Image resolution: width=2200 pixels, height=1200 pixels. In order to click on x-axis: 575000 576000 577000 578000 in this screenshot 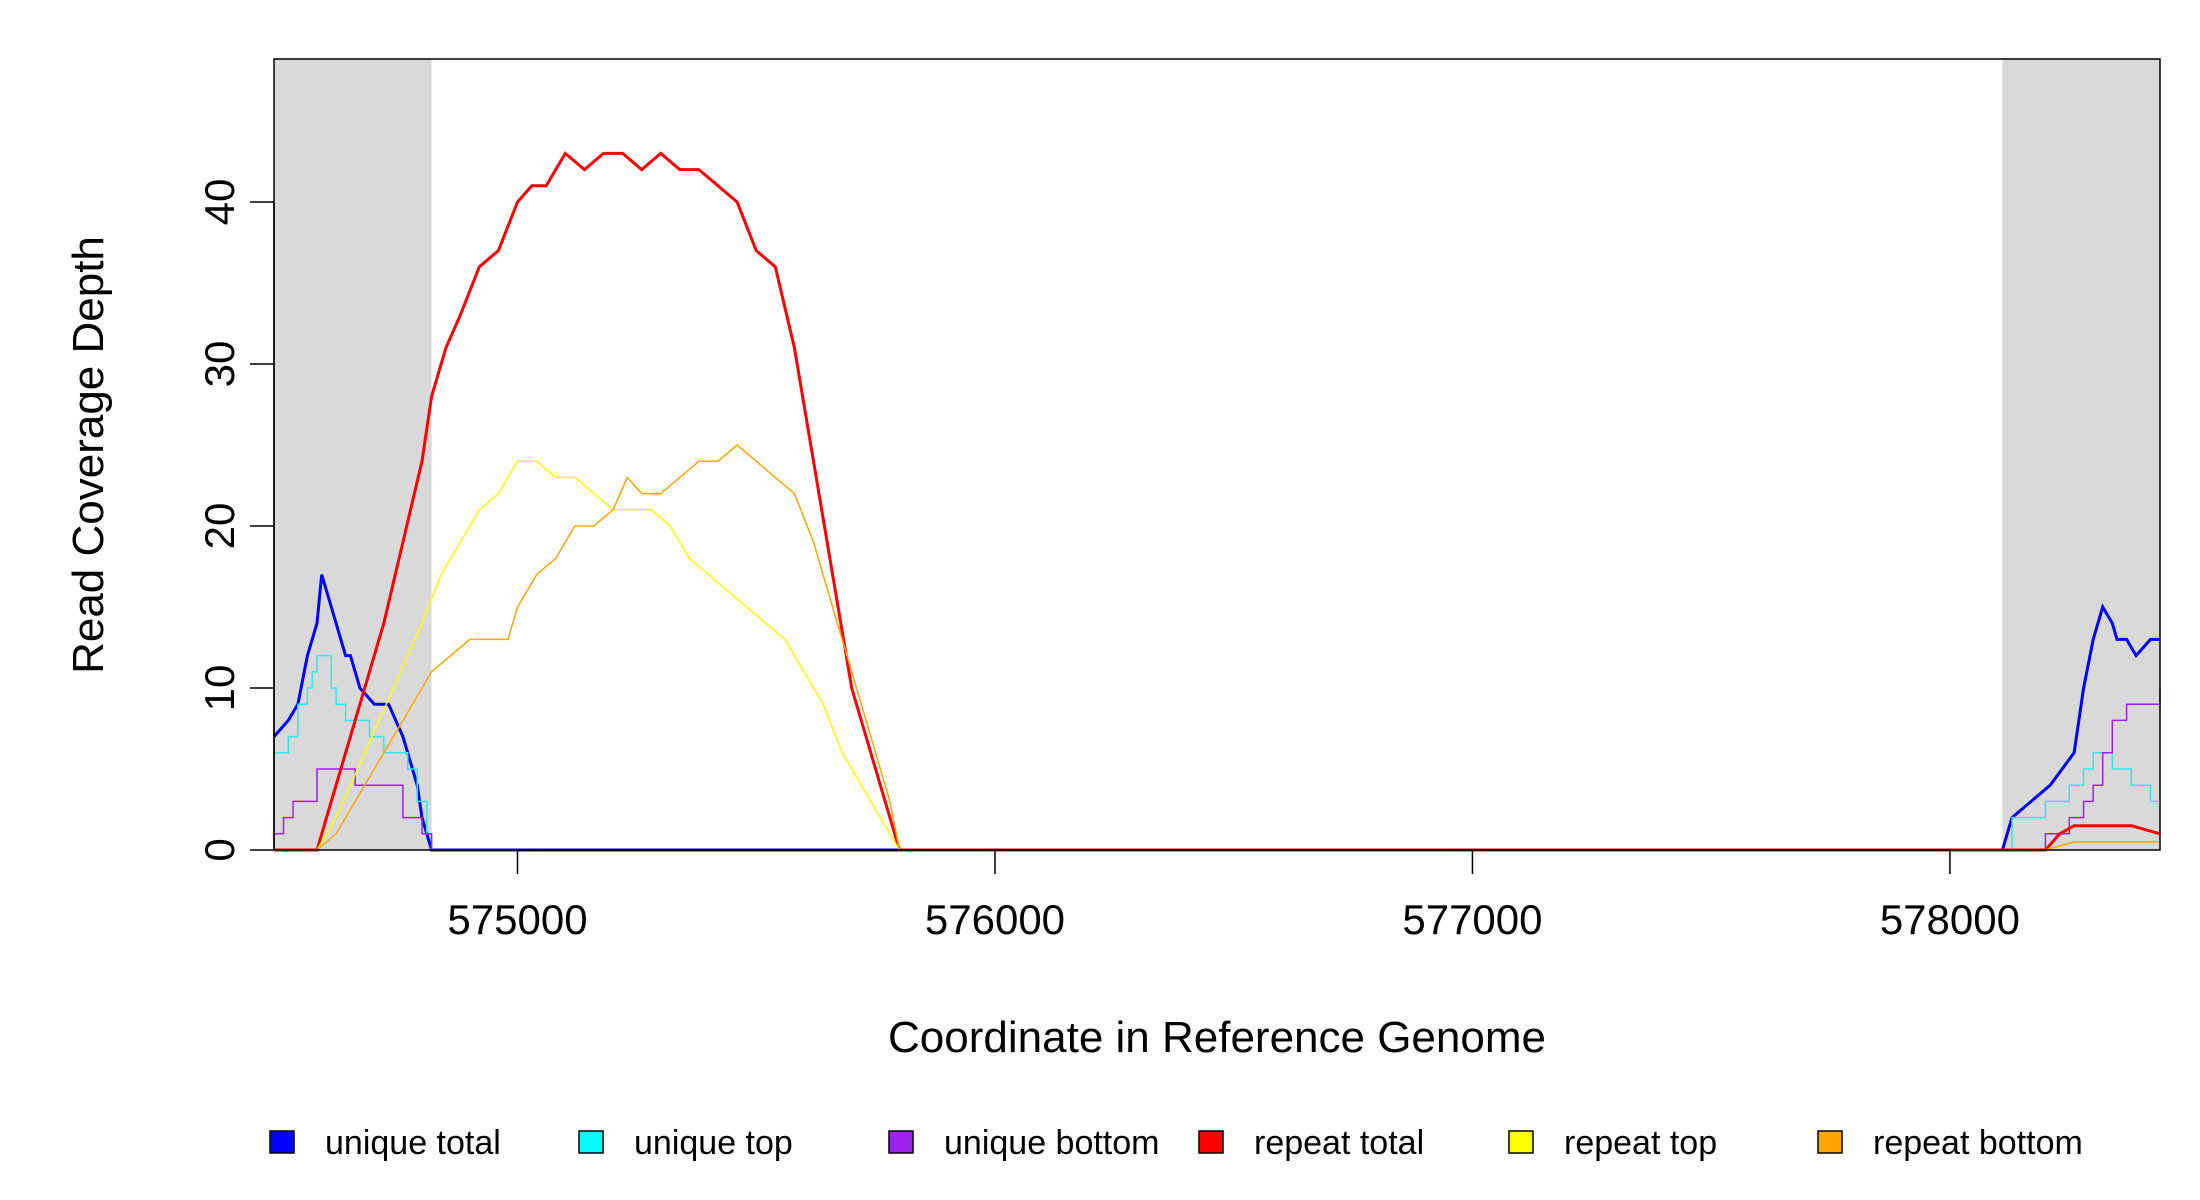, I will do `click(1233, 896)`.